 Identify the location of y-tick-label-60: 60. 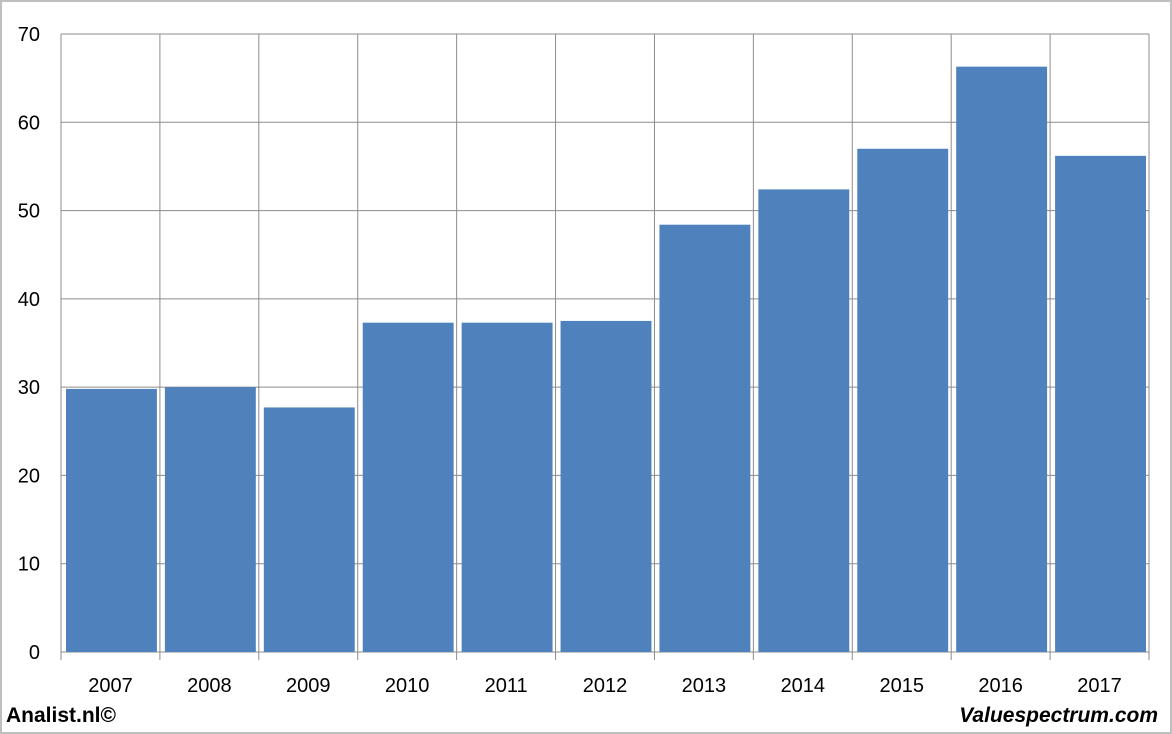
(29, 123).